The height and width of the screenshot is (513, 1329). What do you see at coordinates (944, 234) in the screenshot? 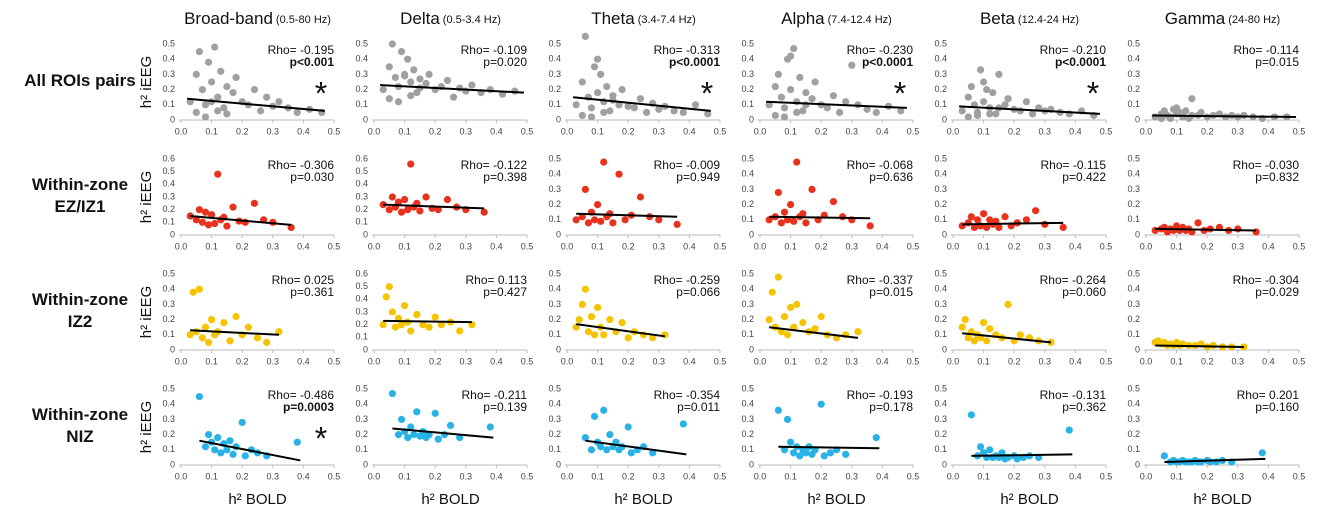
I see `y-tick-label: 0` at bounding box center [944, 234].